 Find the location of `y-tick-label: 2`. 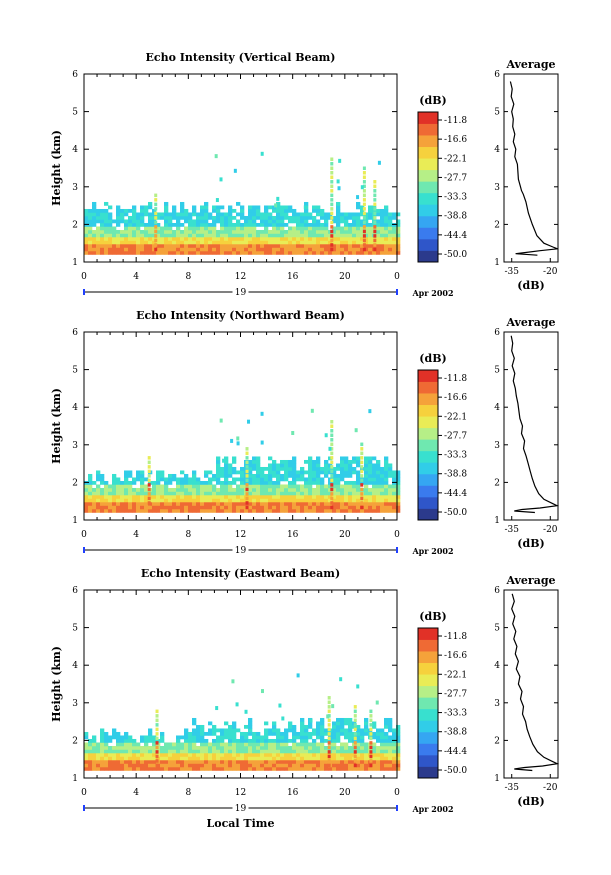

y-tick-label: 2 is located at coordinates (75, 741).